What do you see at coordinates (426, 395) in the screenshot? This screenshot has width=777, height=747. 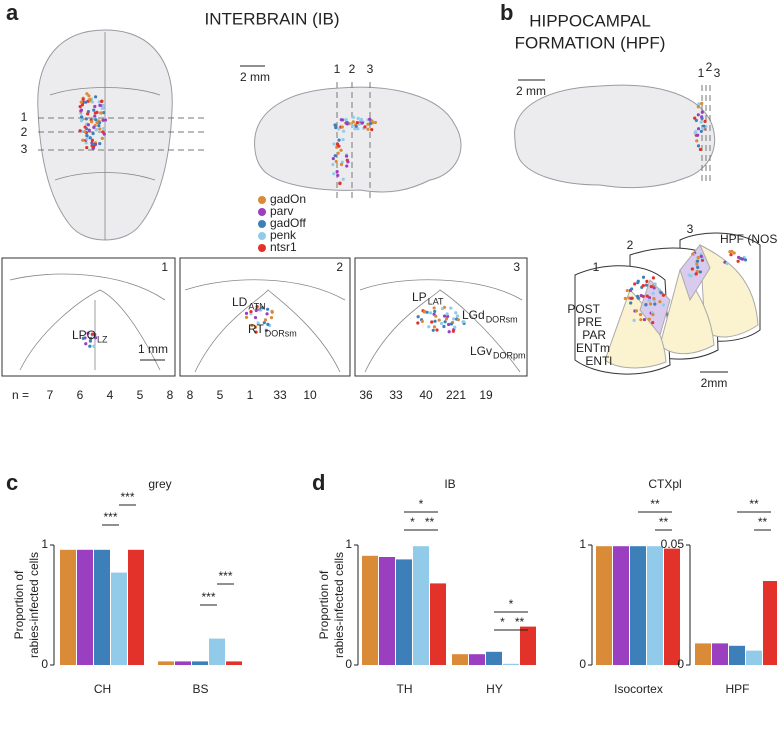 I see `count: 40` at bounding box center [426, 395].